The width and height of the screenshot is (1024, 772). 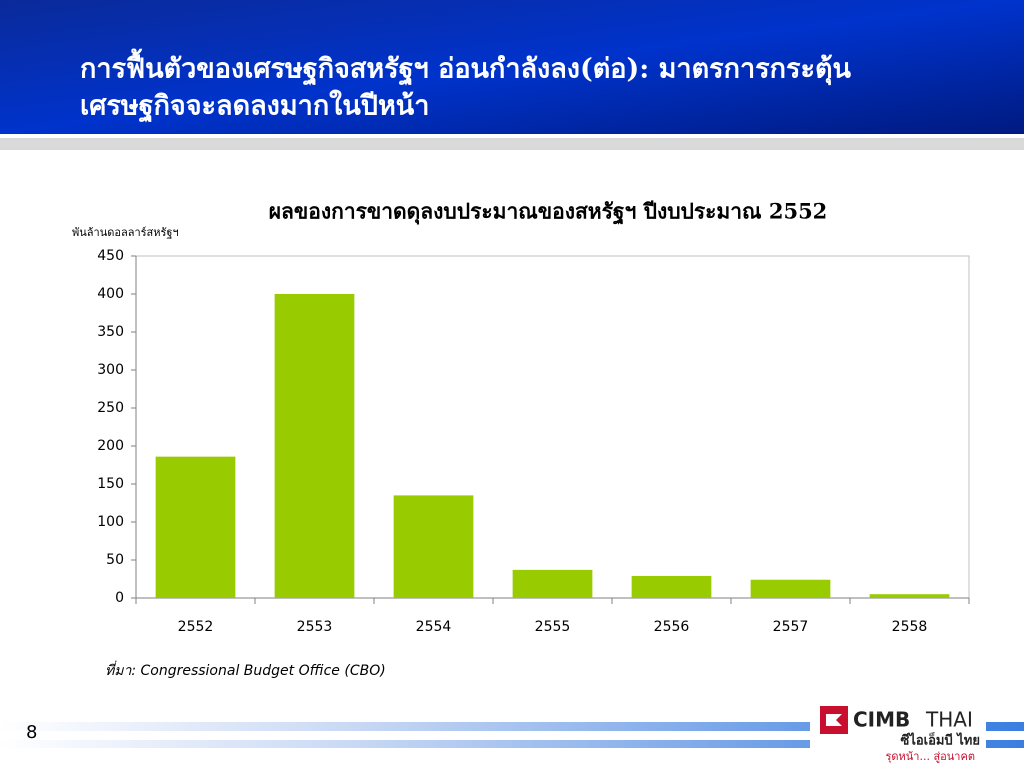 What do you see at coordinates (930, 756) in the screenshot?
I see `logo-slogan: รุดหน้า... สู่อนาคต` at bounding box center [930, 756].